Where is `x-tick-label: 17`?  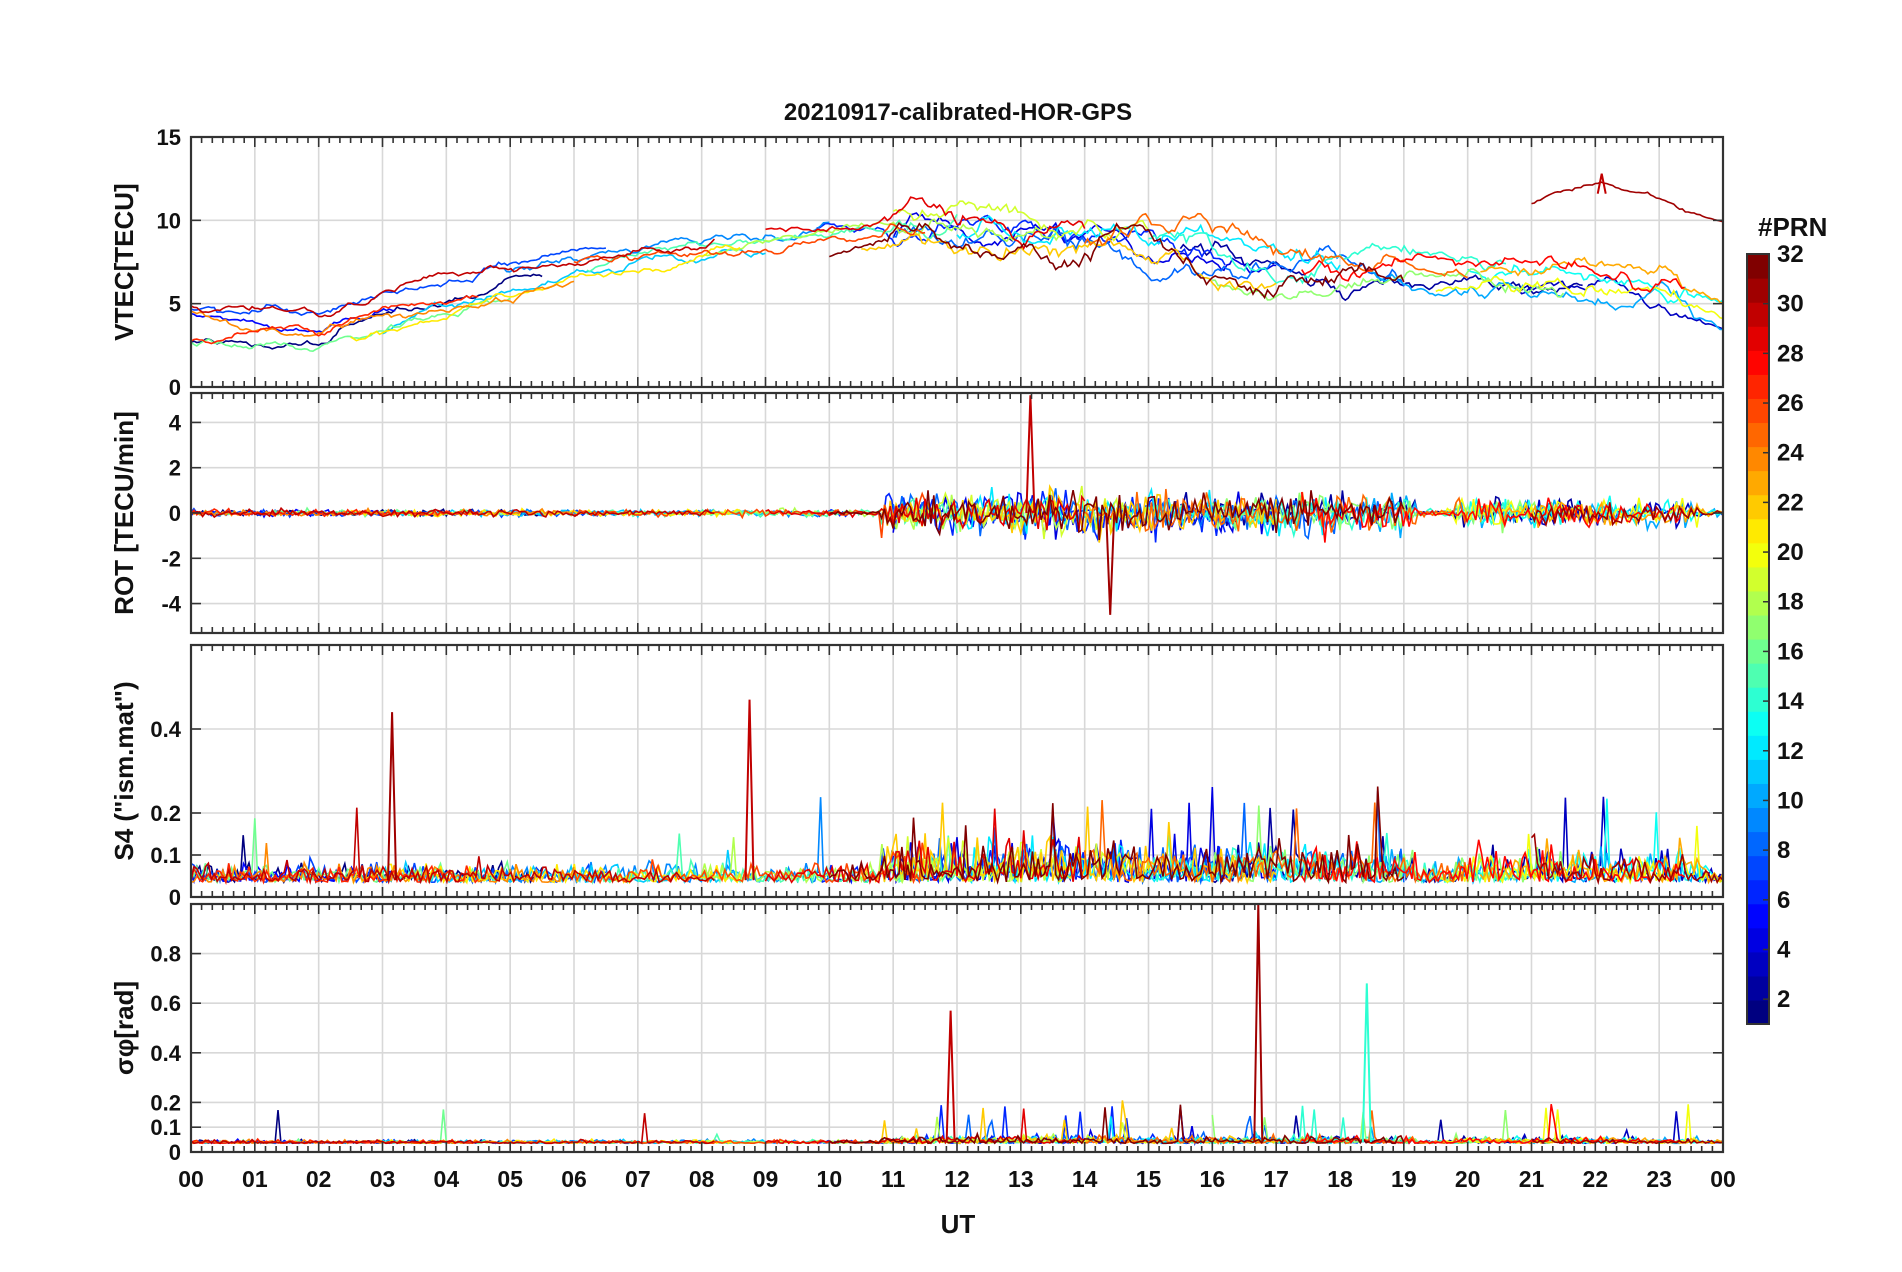 x-tick-label: 17 is located at coordinates (1276, 1179).